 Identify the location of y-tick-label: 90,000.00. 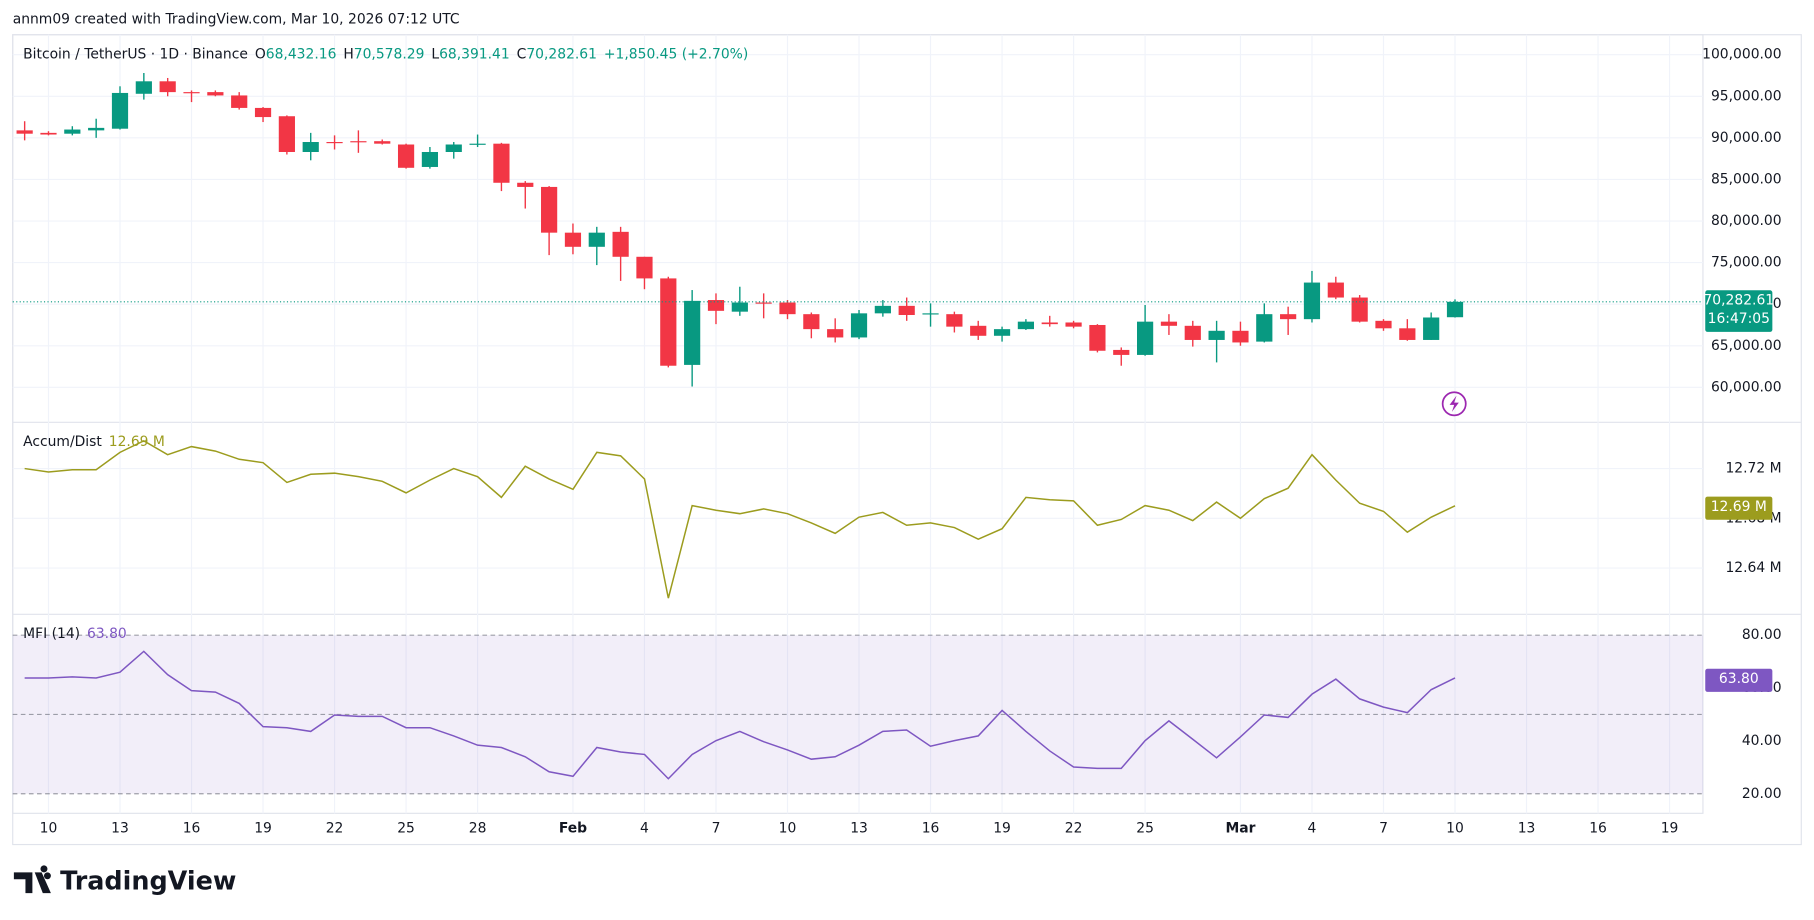
(1746, 138).